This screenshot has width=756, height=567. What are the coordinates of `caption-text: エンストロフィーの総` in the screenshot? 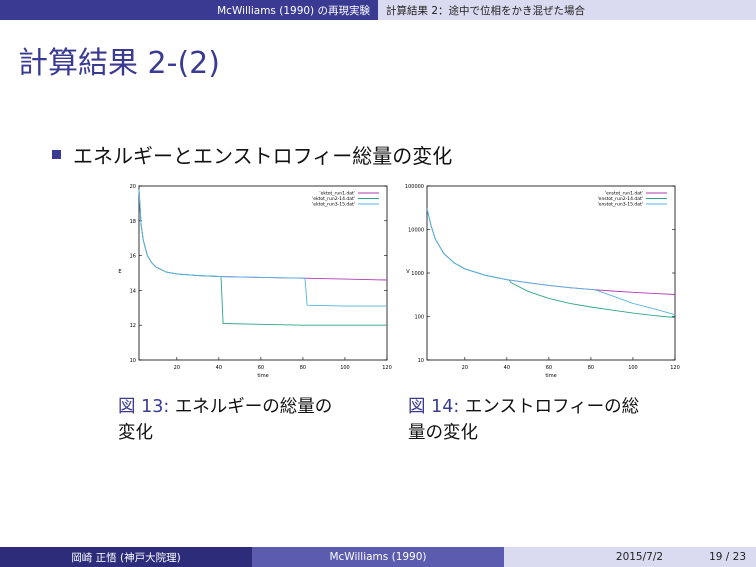 It's located at (552, 407).